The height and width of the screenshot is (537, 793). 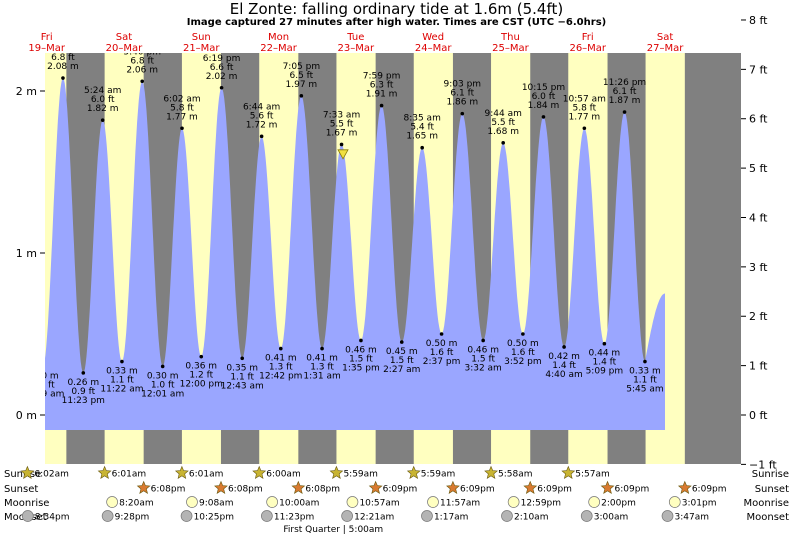 What do you see at coordinates (360, 475) in the screenshot?
I see `sunrise-time: 5:59am` at bounding box center [360, 475].